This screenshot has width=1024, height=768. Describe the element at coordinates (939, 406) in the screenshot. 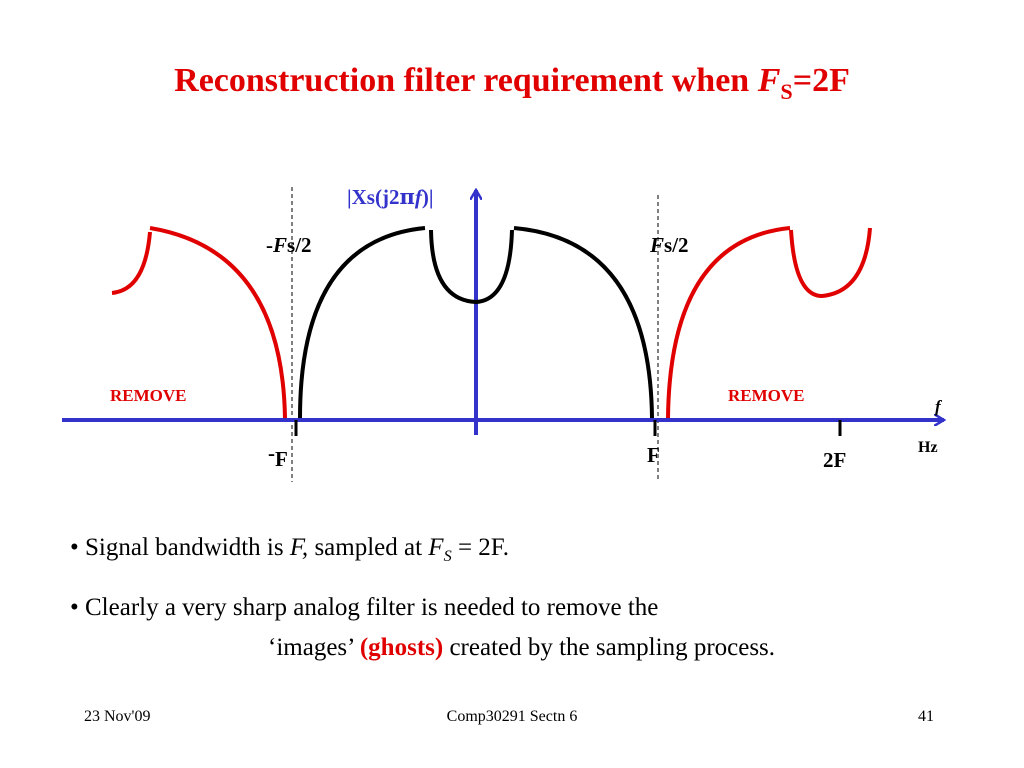

I see `f-label: f` at that location.